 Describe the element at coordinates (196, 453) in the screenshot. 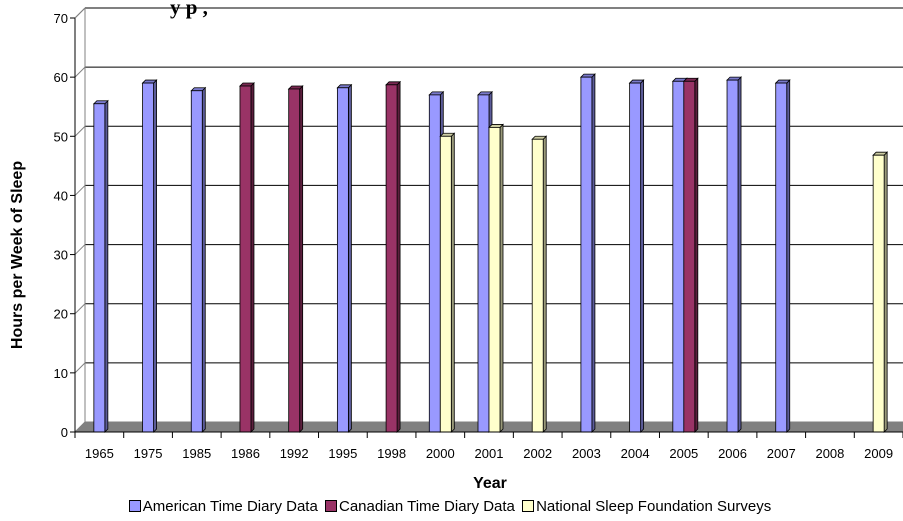

I see `x-tick-label: 1985` at that location.